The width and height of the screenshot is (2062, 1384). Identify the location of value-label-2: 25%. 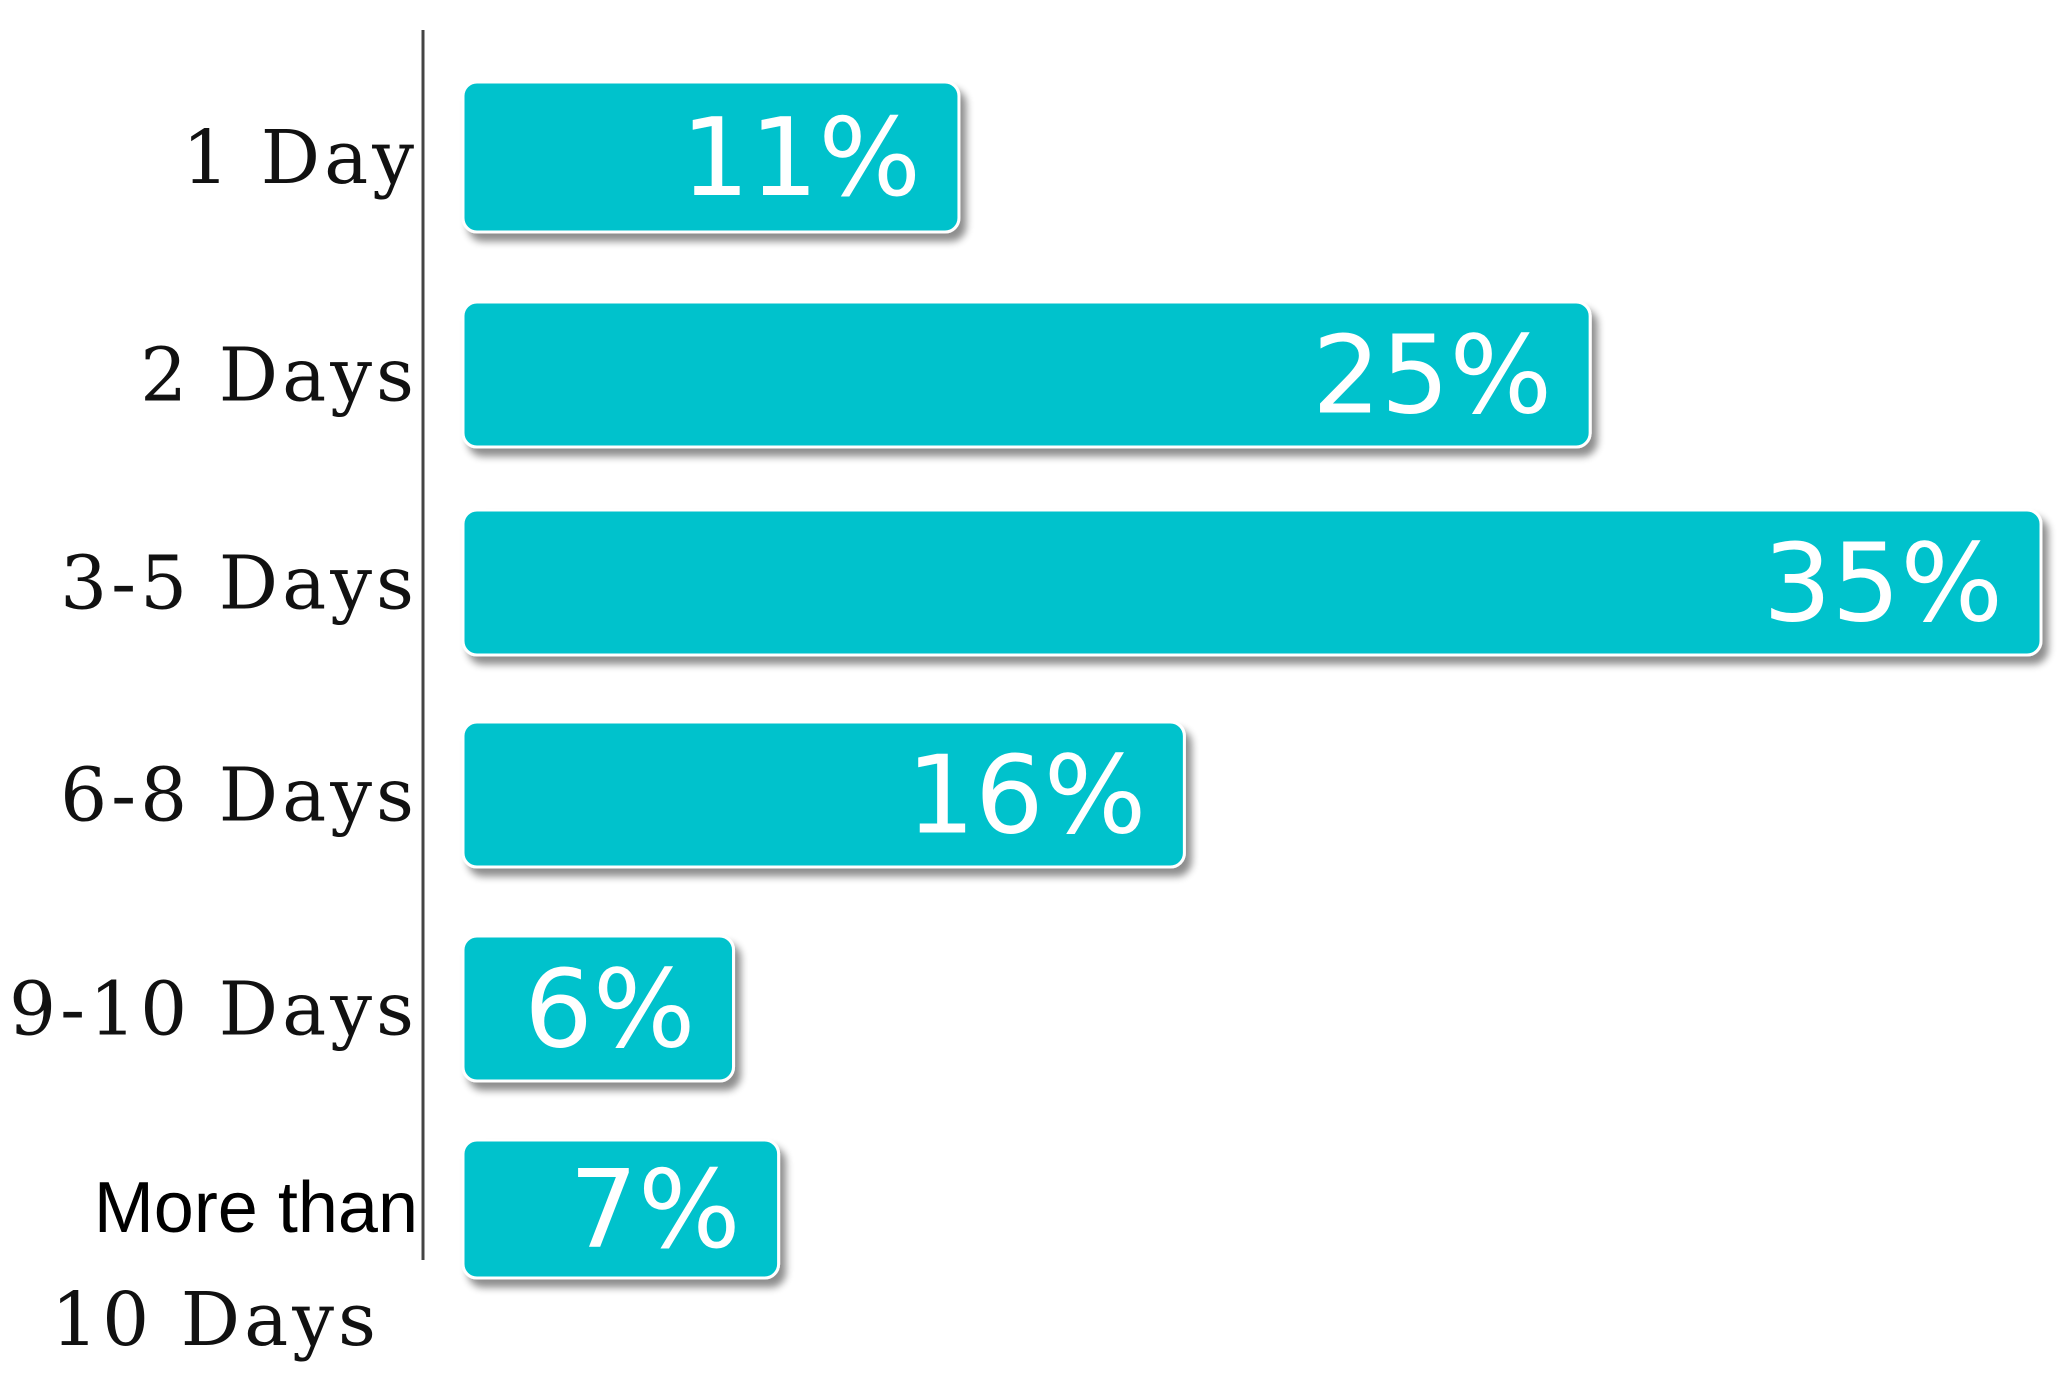
(1432, 376).